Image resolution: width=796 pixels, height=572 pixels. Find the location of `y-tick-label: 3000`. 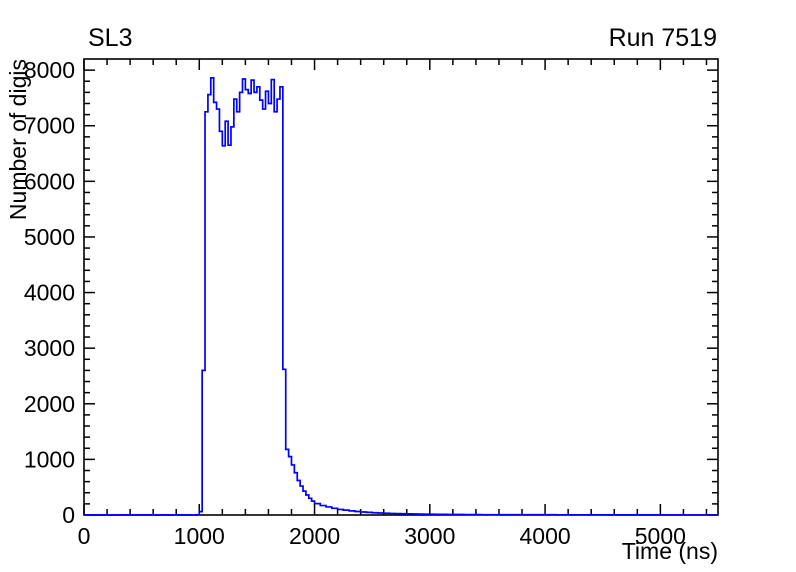

y-tick-label: 3000 is located at coordinates (49, 348).